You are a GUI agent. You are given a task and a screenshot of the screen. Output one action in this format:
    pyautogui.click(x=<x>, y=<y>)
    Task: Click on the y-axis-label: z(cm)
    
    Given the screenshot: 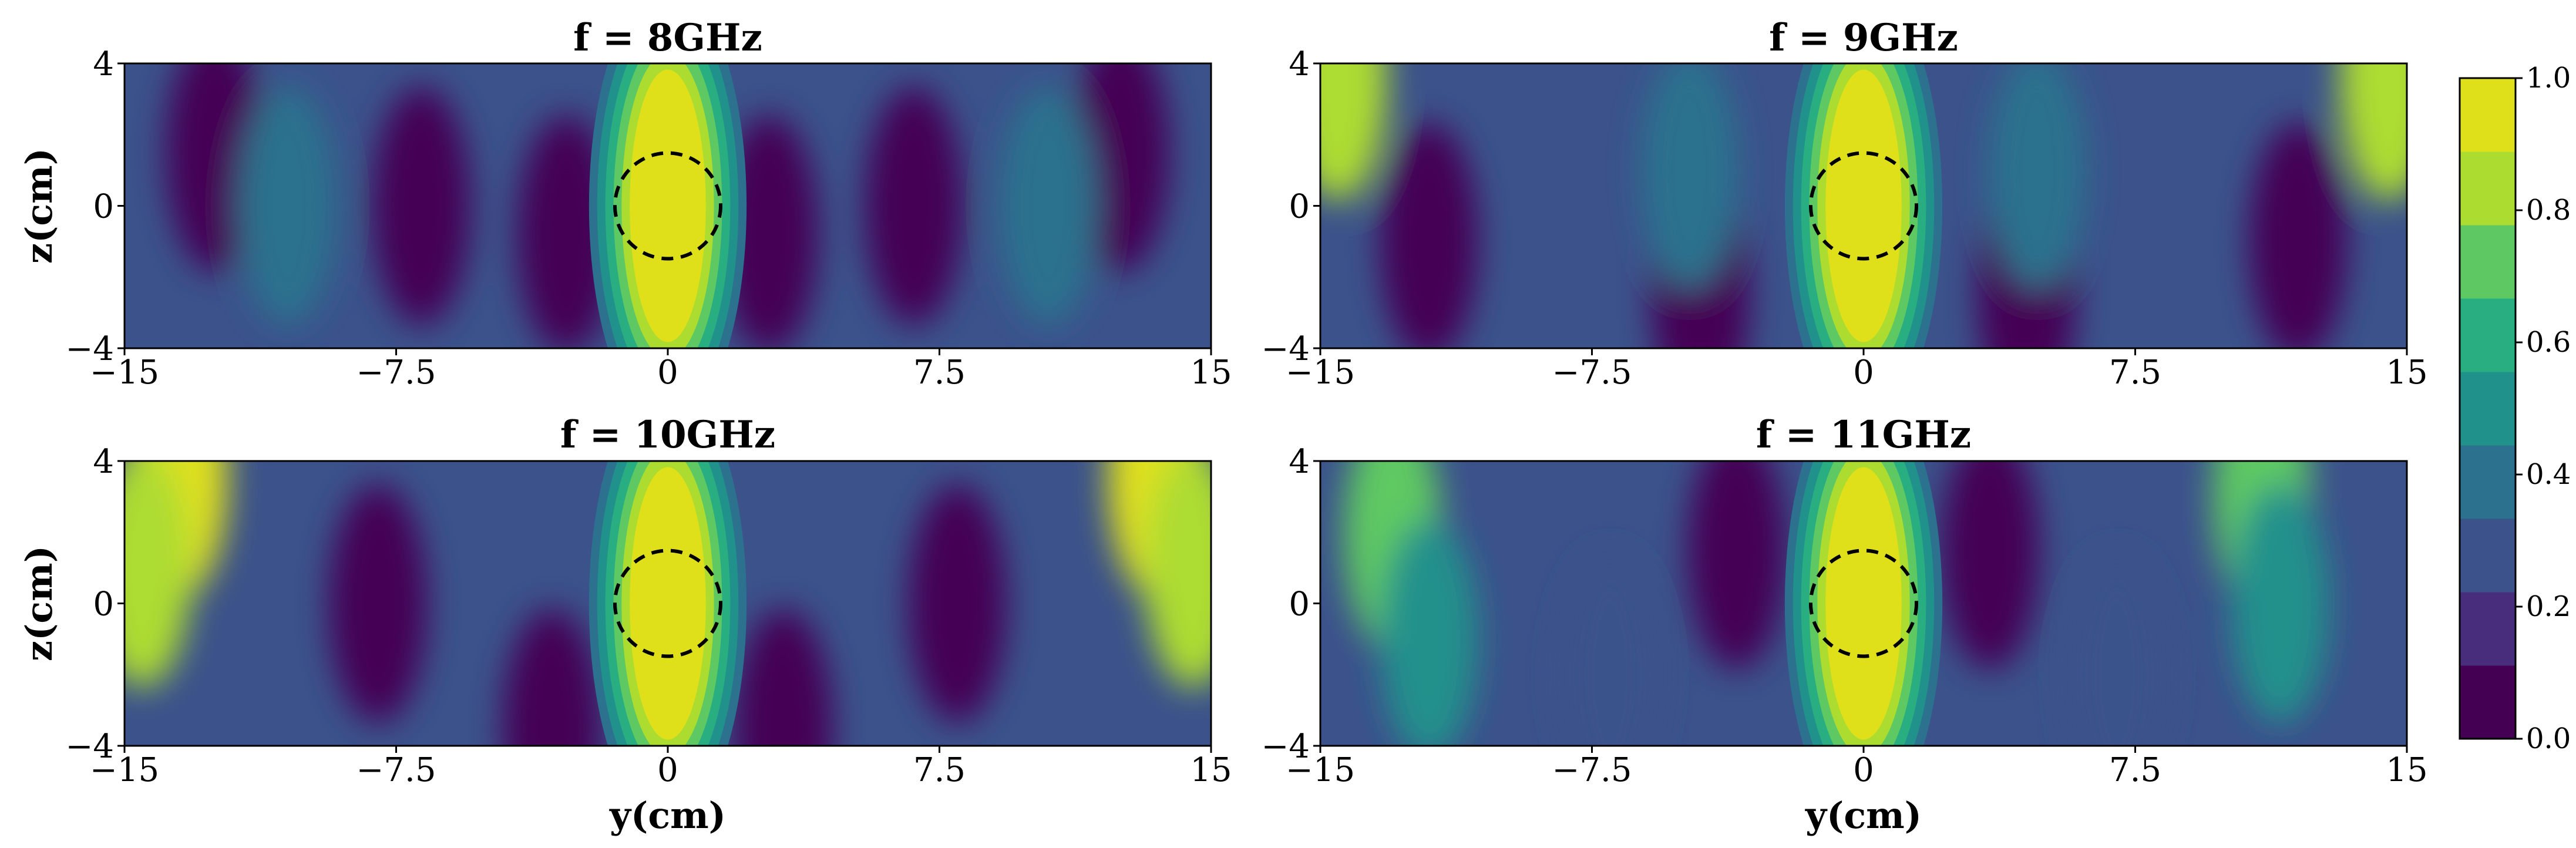 What is the action you would take?
    pyautogui.click(x=39, y=206)
    